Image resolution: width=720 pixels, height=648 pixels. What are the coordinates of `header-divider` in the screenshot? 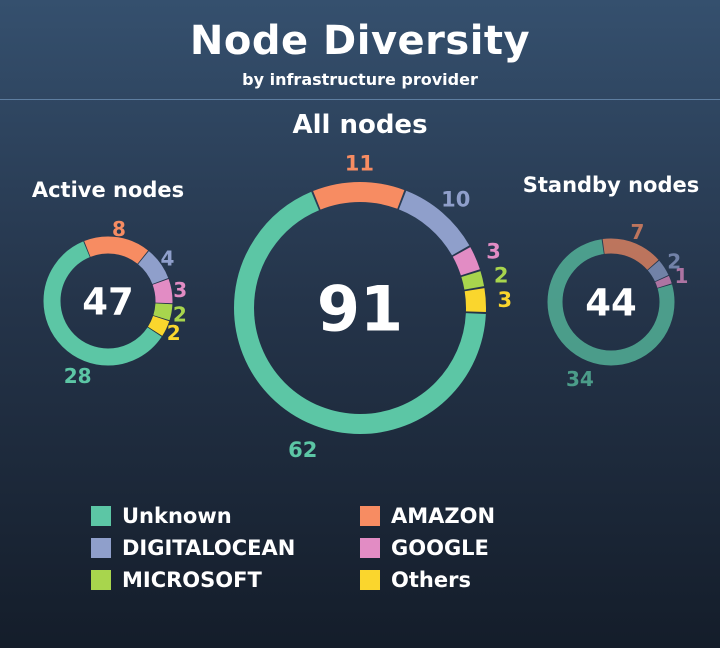 It's located at (360, 99).